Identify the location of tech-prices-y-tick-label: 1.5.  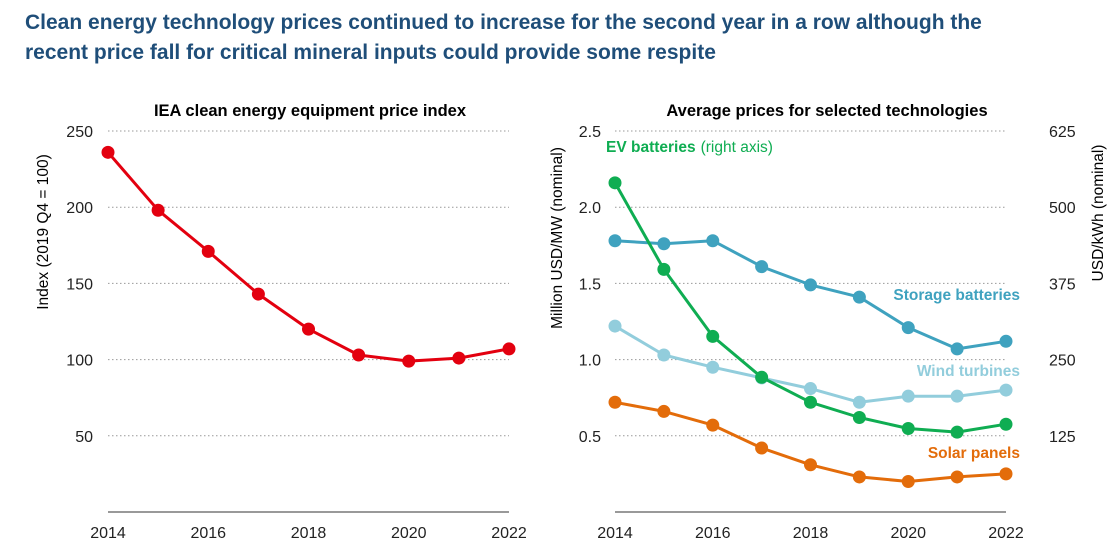
(590, 284).